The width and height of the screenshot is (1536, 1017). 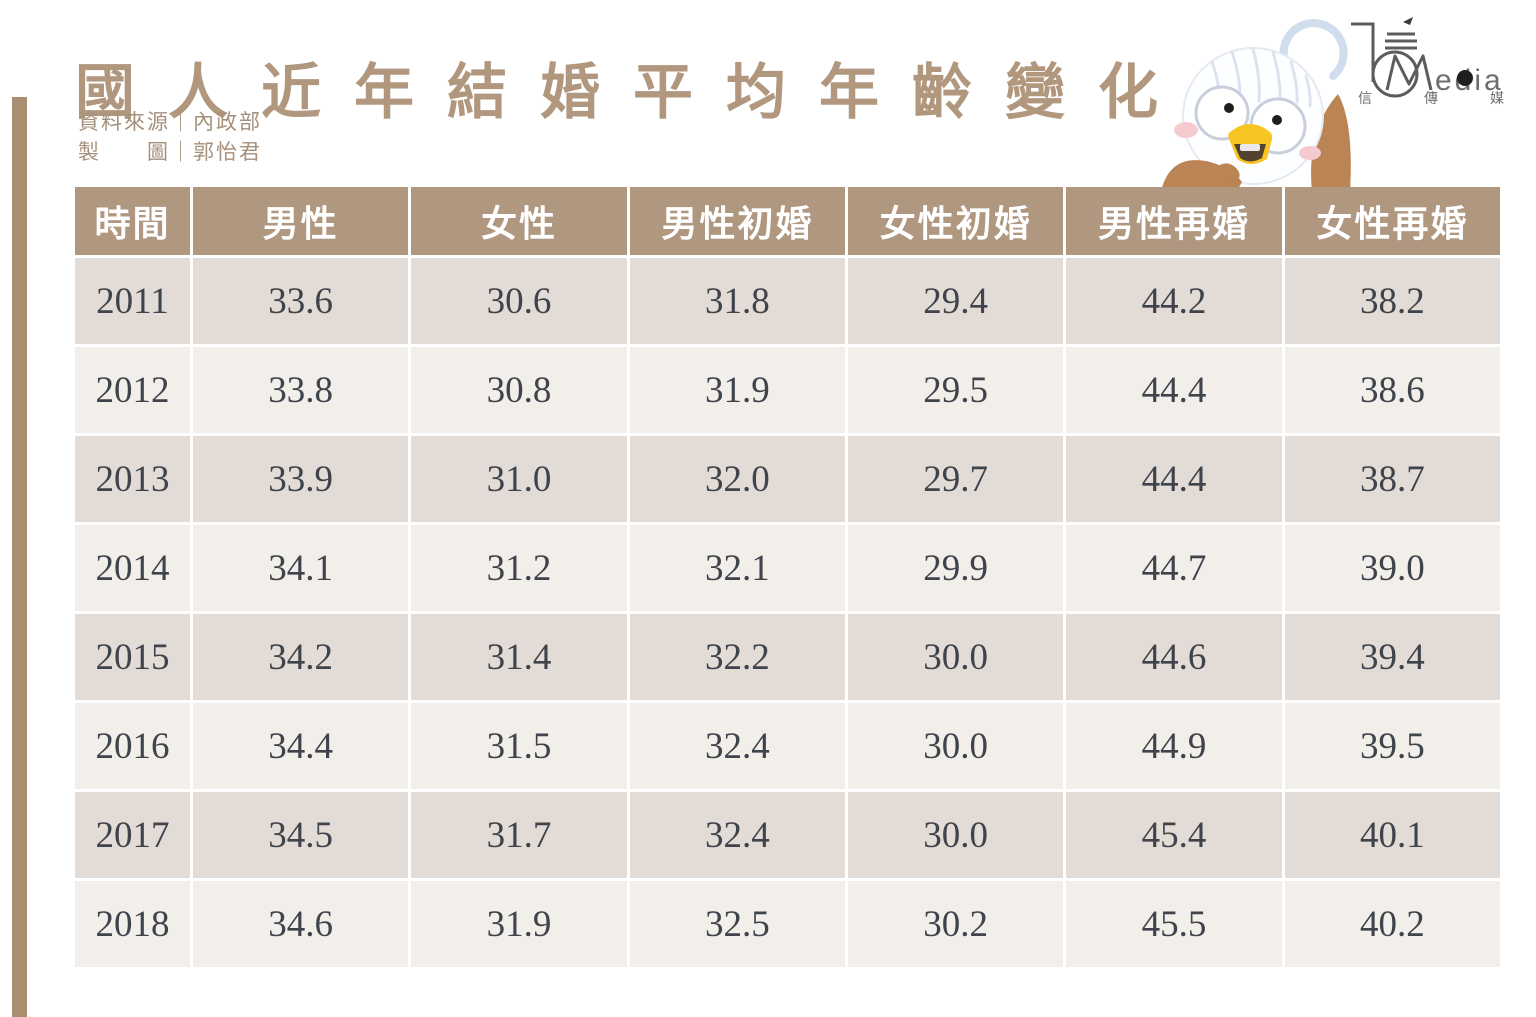 What do you see at coordinates (301, 657) in the screenshot?
I see `value-cell: 34.2` at bounding box center [301, 657].